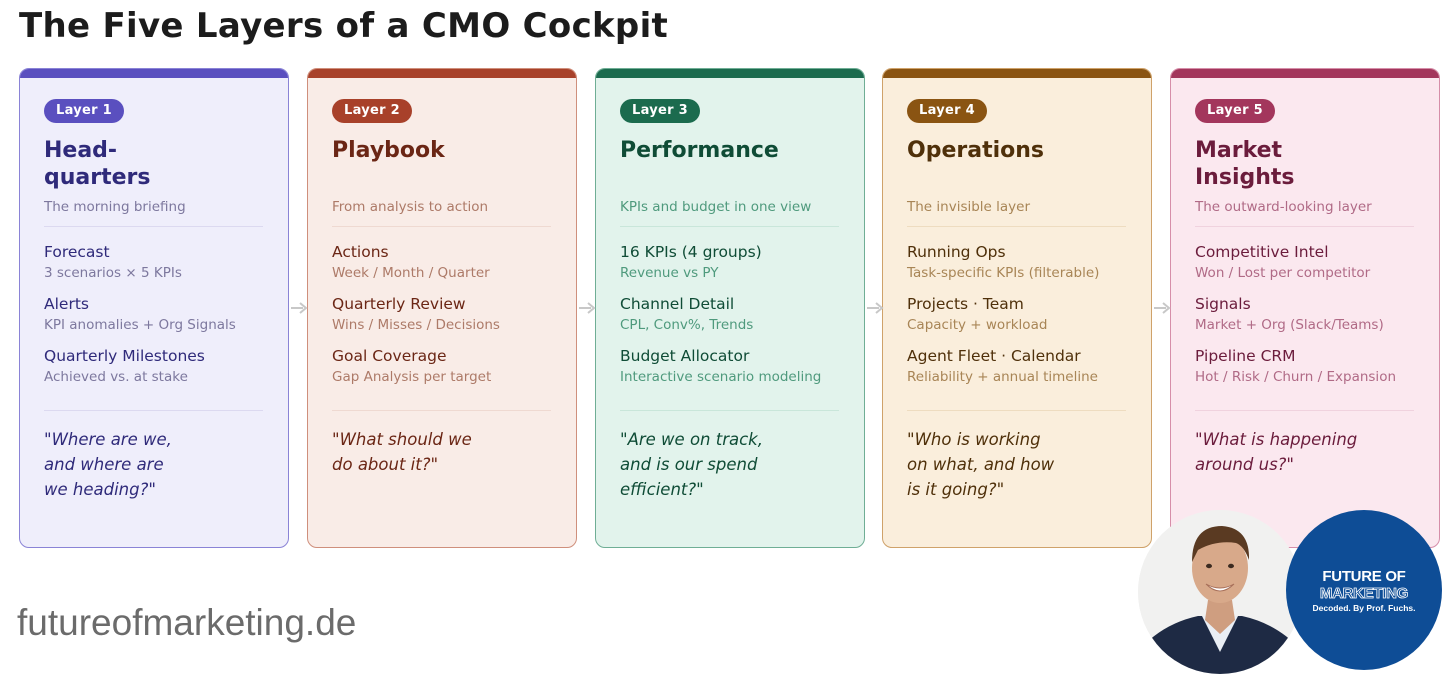 The image size is (1456, 676). What do you see at coordinates (994, 356) in the screenshot?
I see `feature-title: Agent Fleet · Calendar` at bounding box center [994, 356].